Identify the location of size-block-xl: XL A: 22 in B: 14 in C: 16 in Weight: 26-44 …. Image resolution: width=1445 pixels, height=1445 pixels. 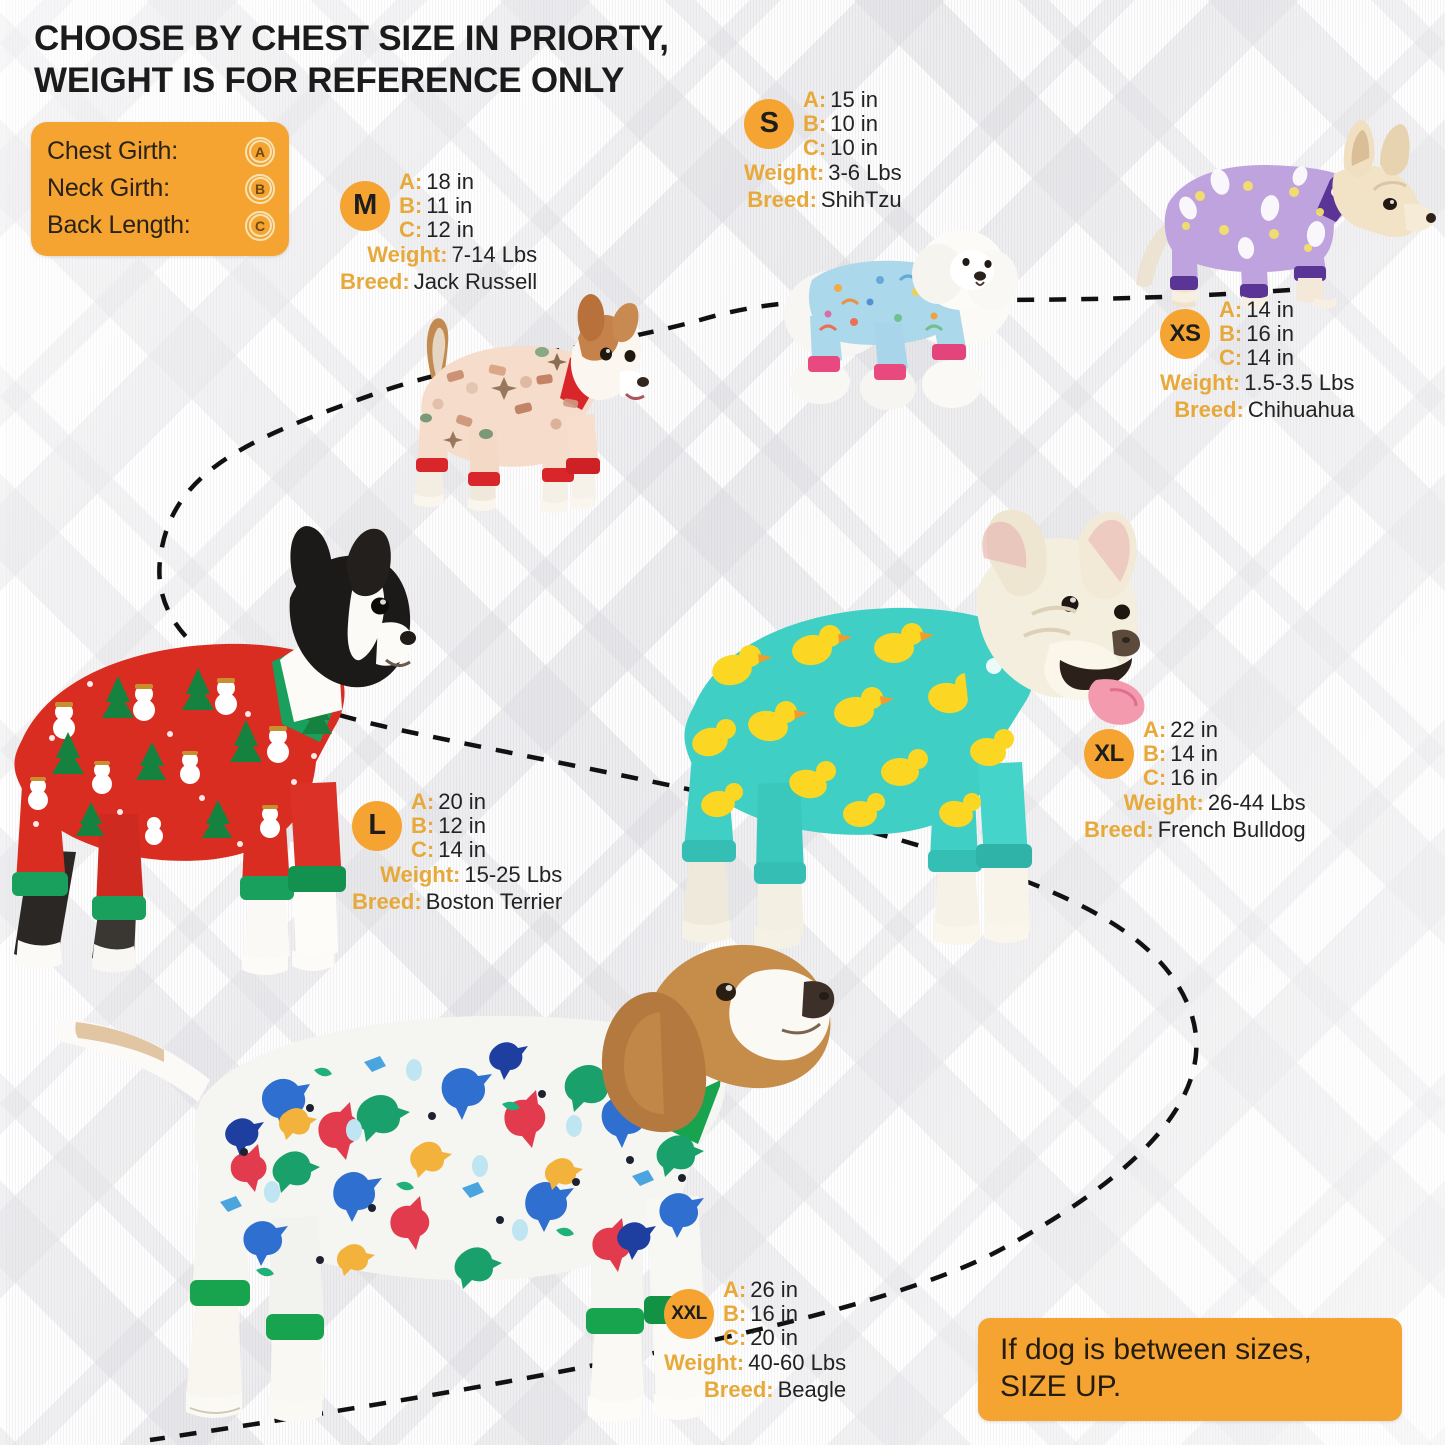
(1195, 781).